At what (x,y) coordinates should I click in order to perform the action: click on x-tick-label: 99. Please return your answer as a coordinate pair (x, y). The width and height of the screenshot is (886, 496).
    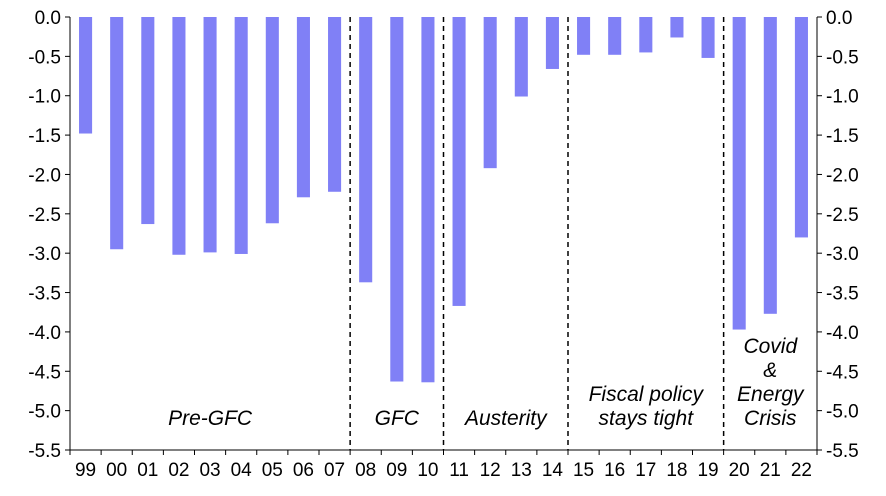
    Looking at the image, I should click on (85, 470).